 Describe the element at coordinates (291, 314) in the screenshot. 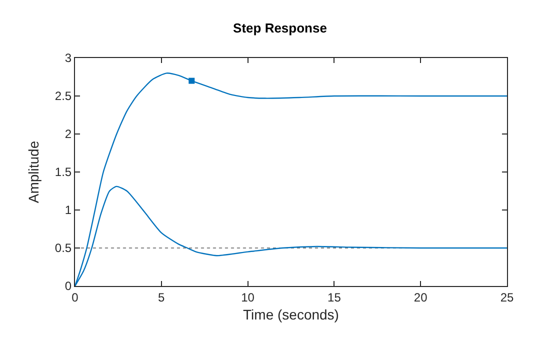

I see `x-axis-title: Time (seconds)` at that location.